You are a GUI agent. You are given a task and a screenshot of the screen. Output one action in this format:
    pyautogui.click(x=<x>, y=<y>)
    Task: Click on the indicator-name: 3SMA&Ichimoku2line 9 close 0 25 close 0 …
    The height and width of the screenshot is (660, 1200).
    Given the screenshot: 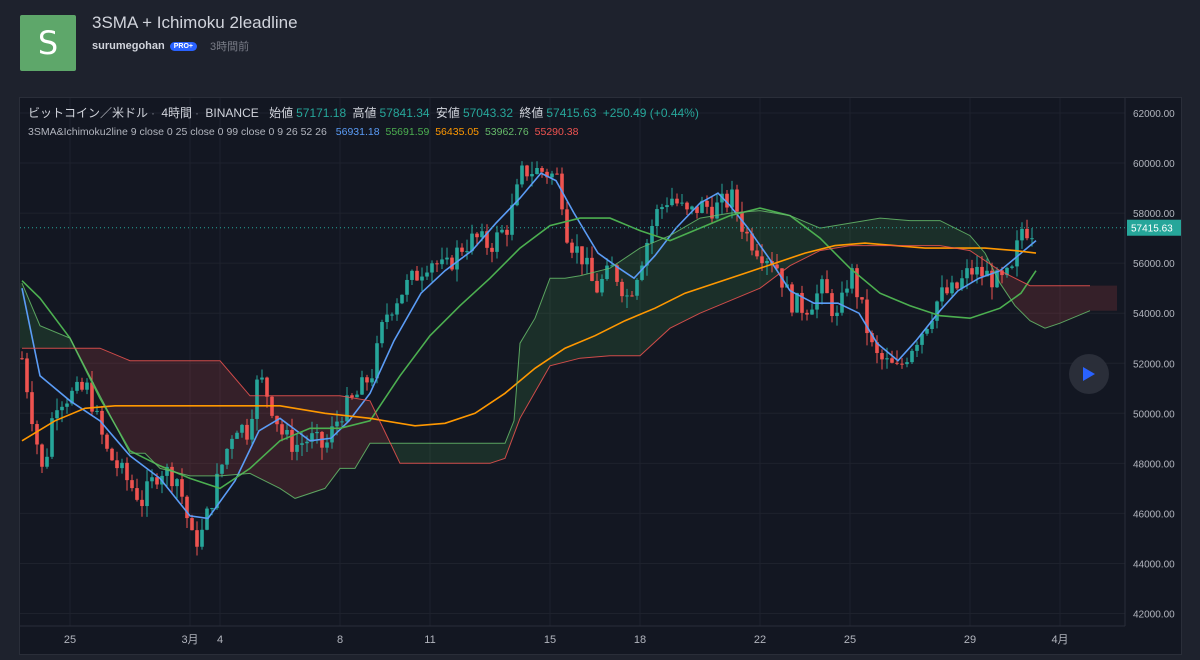 What is the action you would take?
    pyautogui.click(x=177, y=132)
    